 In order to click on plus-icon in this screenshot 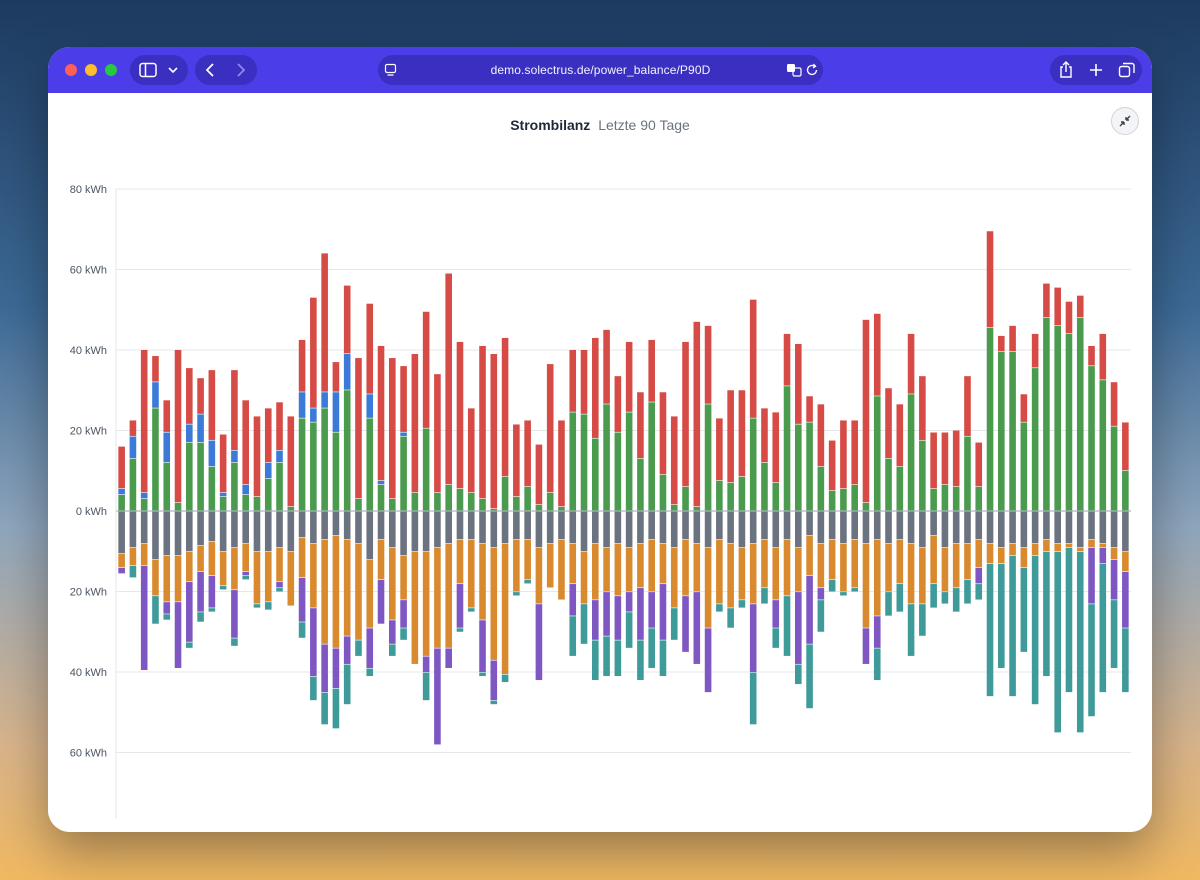, I will do `click(1096, 70)`.